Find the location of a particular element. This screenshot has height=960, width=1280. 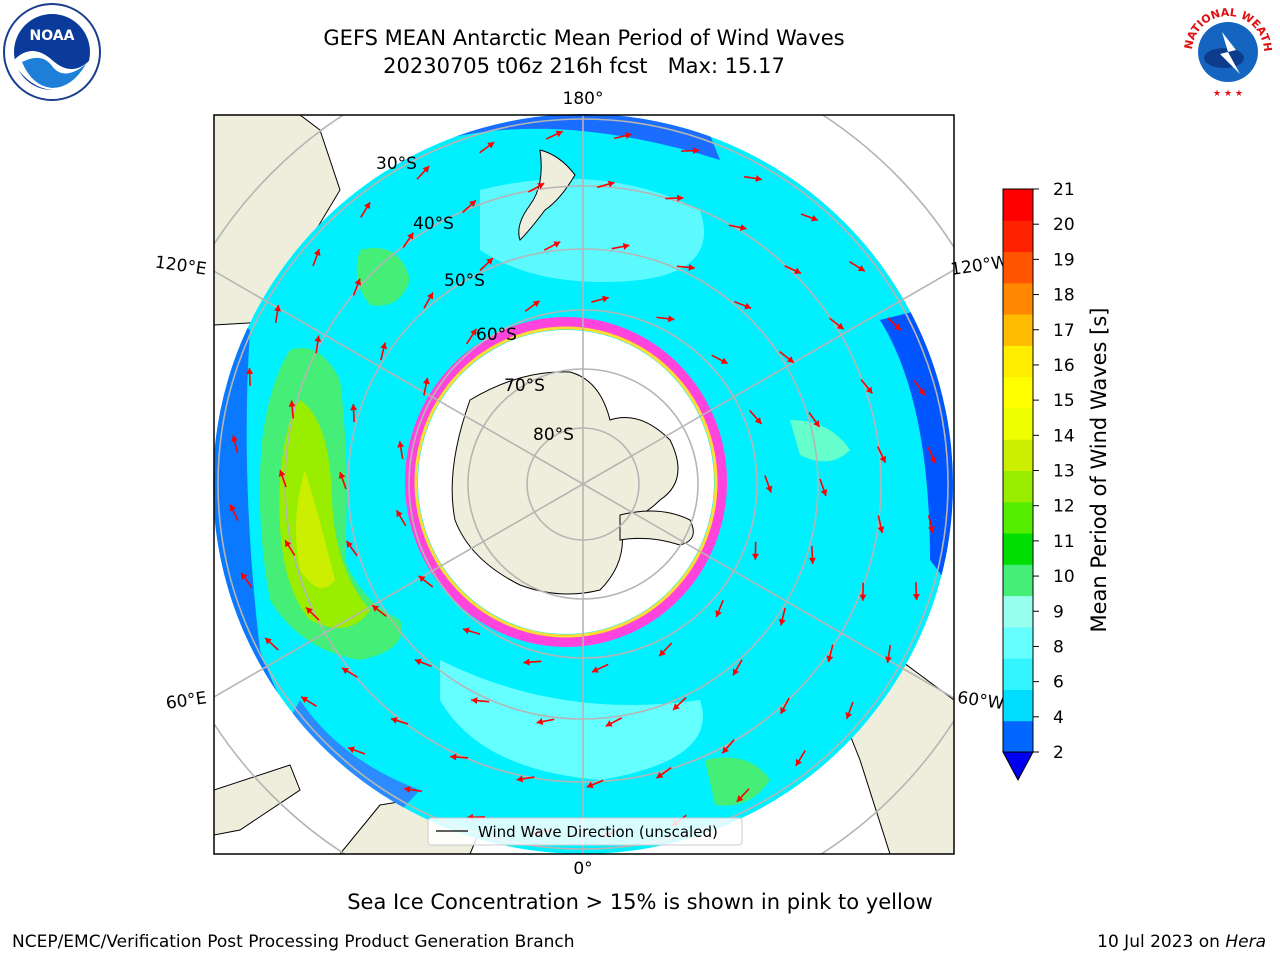

colorbar-extend is located at coordinates (1018, 766).